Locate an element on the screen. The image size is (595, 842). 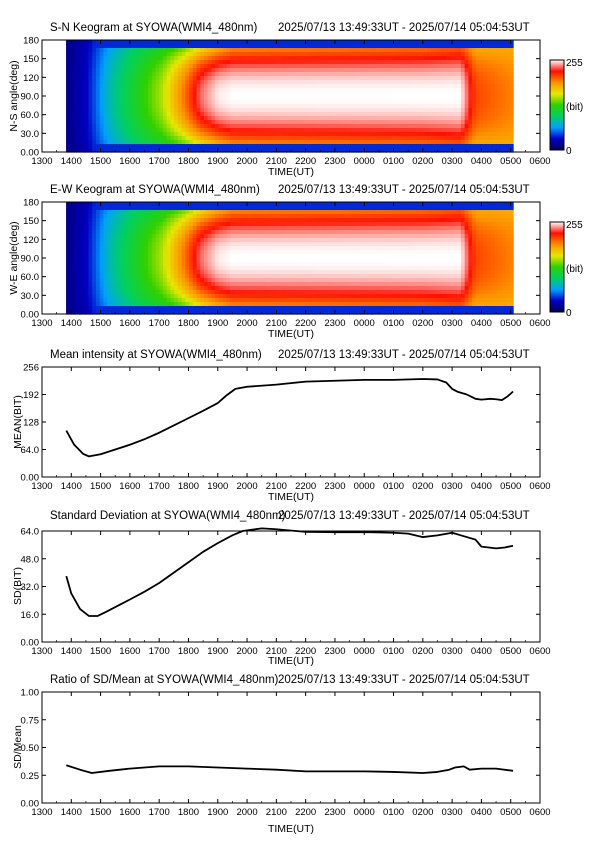
x-tick-label: 0000 is located at coordinates (364, 161).